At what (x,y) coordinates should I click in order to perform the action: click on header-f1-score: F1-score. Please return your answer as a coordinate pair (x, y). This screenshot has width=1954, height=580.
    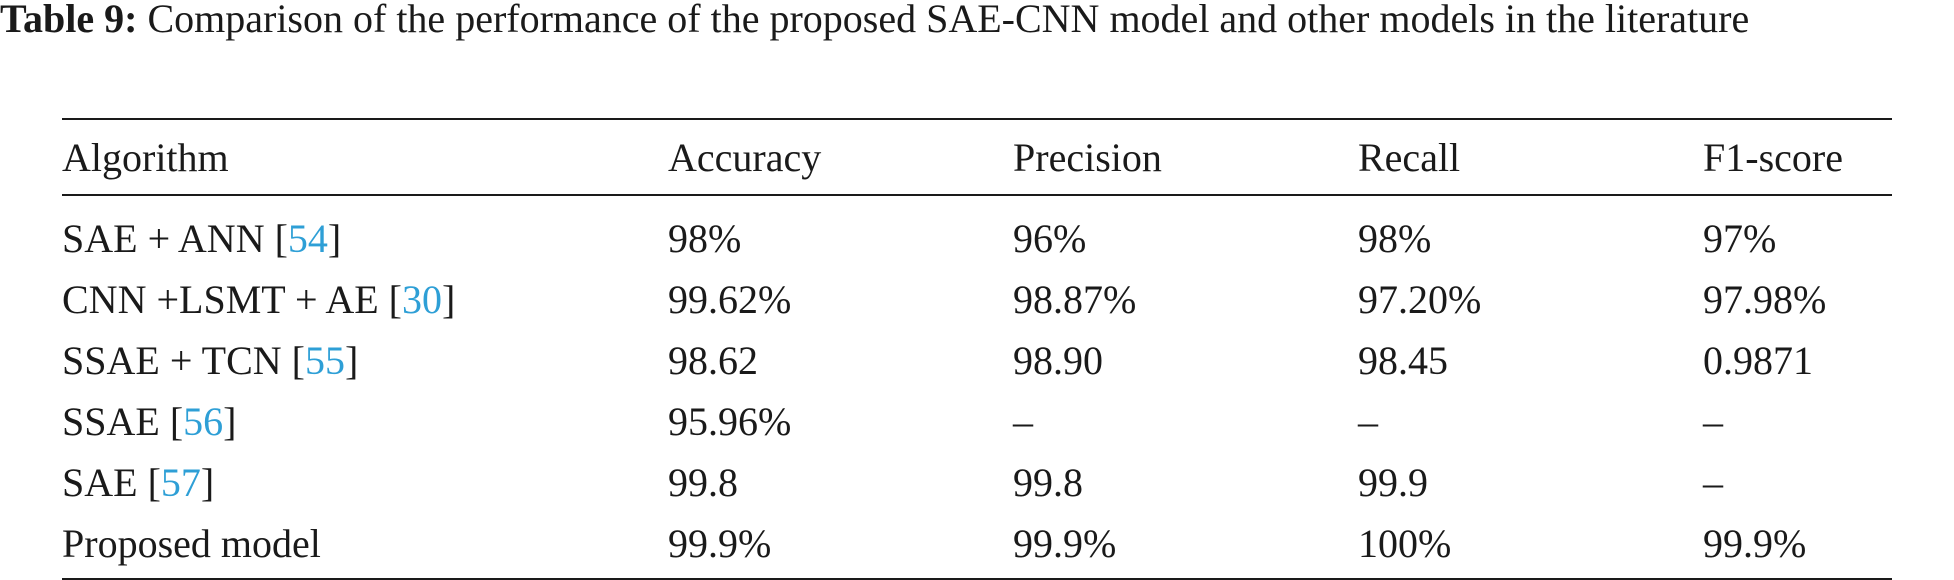
    Looking at the image, I should click on (1773, 157).